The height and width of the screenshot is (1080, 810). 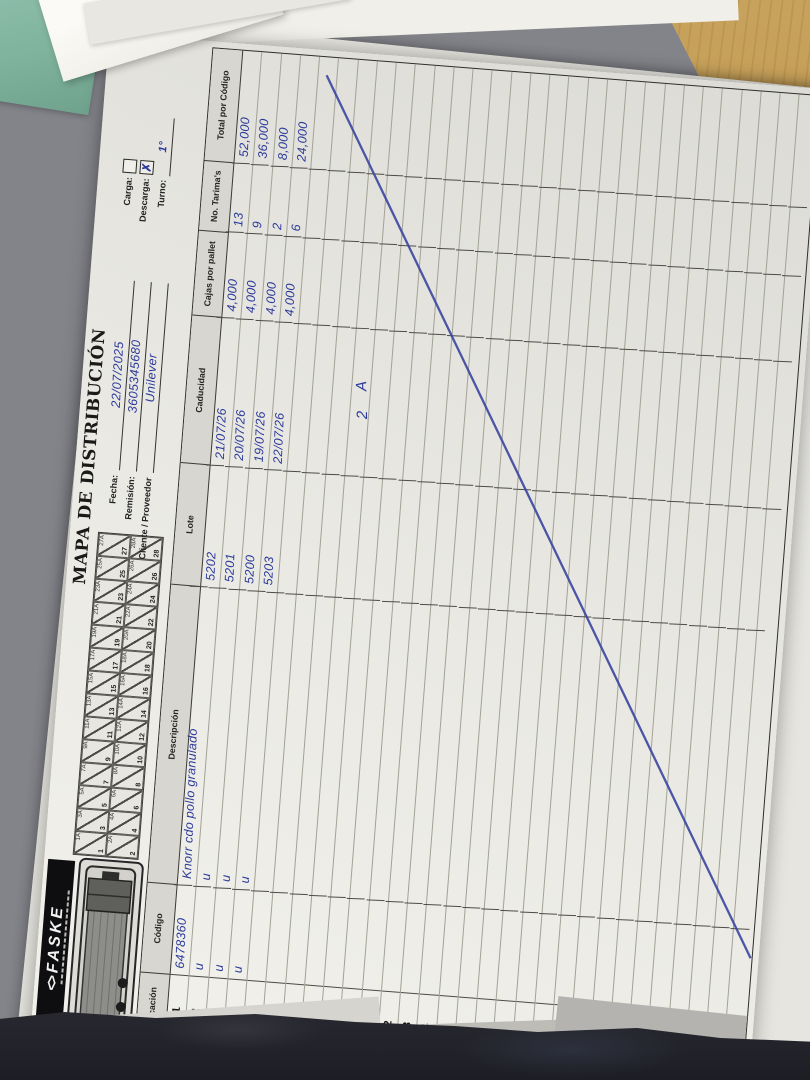 I want to click on pallet-cell: 4 4A, so click(x=124, y=823).